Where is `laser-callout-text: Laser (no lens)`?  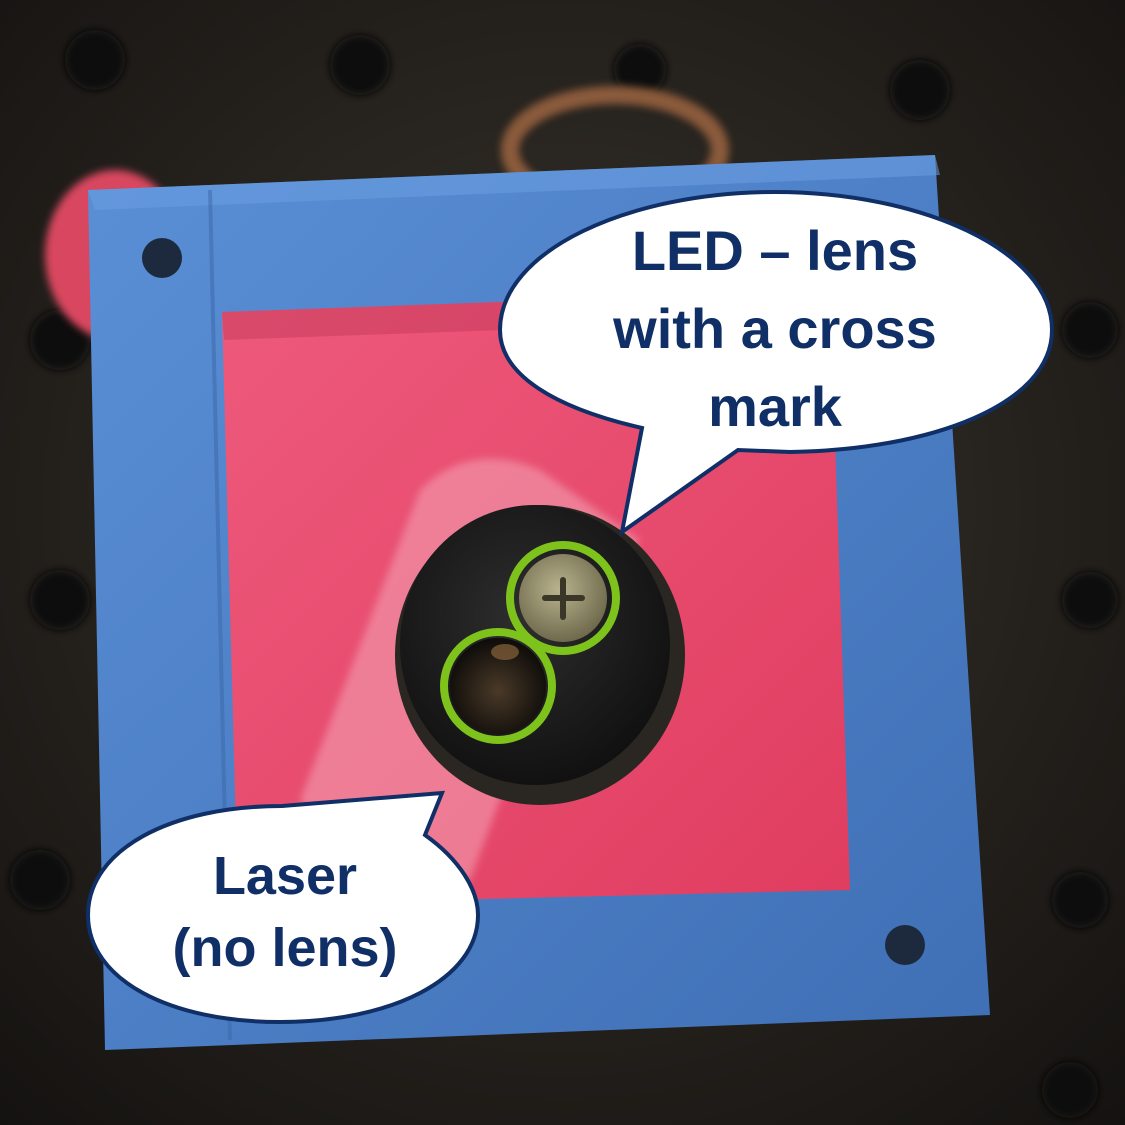
laser-callout-text: Laser (no lens) is located at coordinates (285, 912).